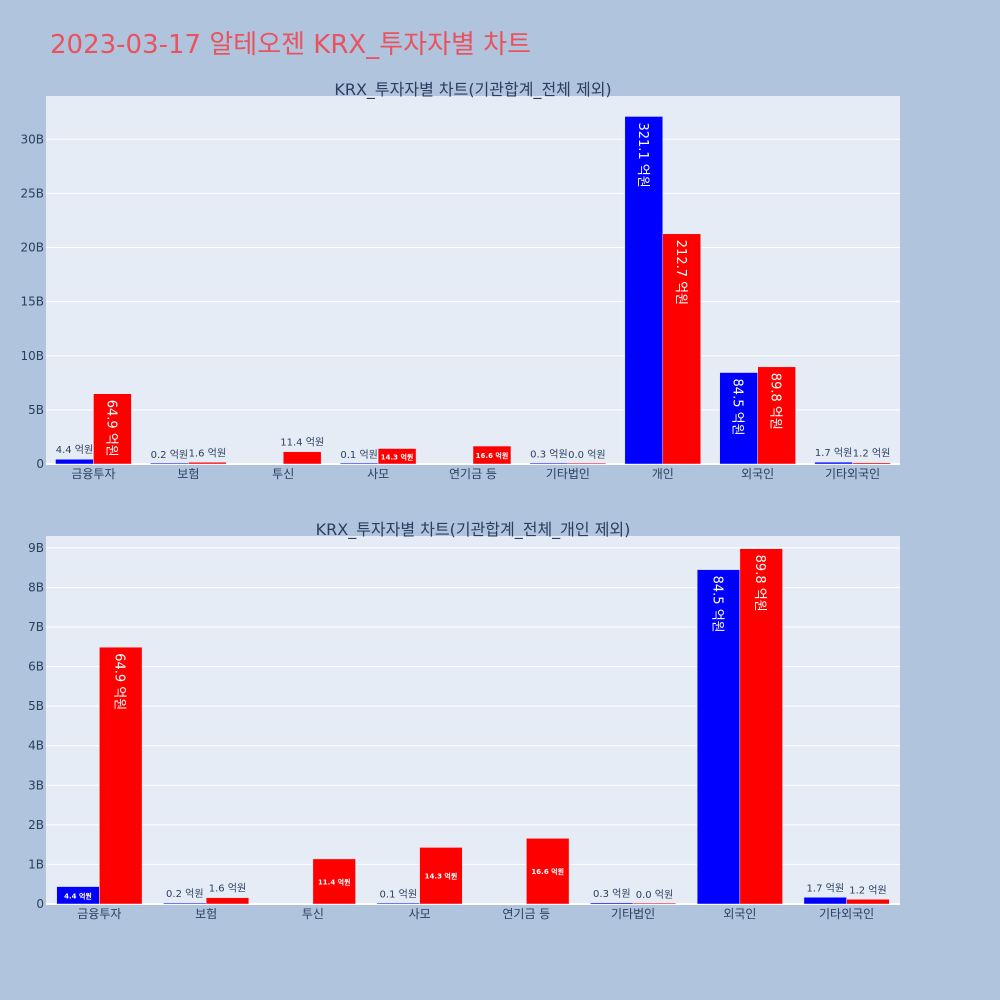 Image resolution: width=1000 pixels, height=1000 pixels. I want to click on y-tick-label: 2B, so click(36, 825).